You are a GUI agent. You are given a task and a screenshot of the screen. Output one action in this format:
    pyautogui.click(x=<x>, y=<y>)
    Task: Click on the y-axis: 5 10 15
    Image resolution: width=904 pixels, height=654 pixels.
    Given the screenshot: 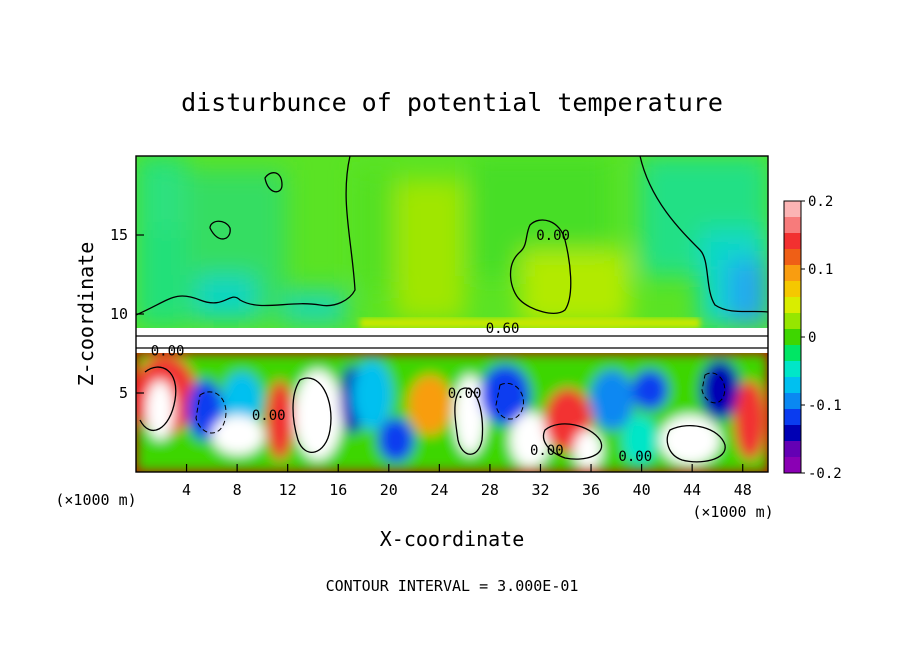 What is the action you would take?
    pyautogui.click(x=127, y=314)
    